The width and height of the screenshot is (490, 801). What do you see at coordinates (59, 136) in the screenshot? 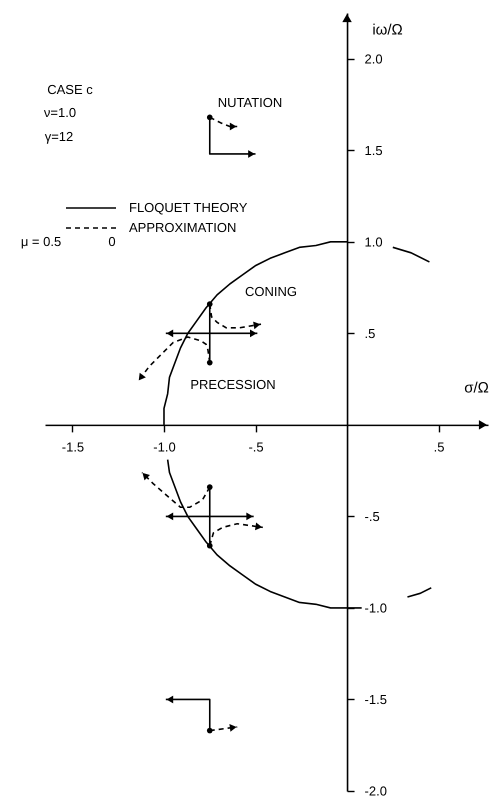
I see `annotation: γ=12` at bounding box center [59, 136].